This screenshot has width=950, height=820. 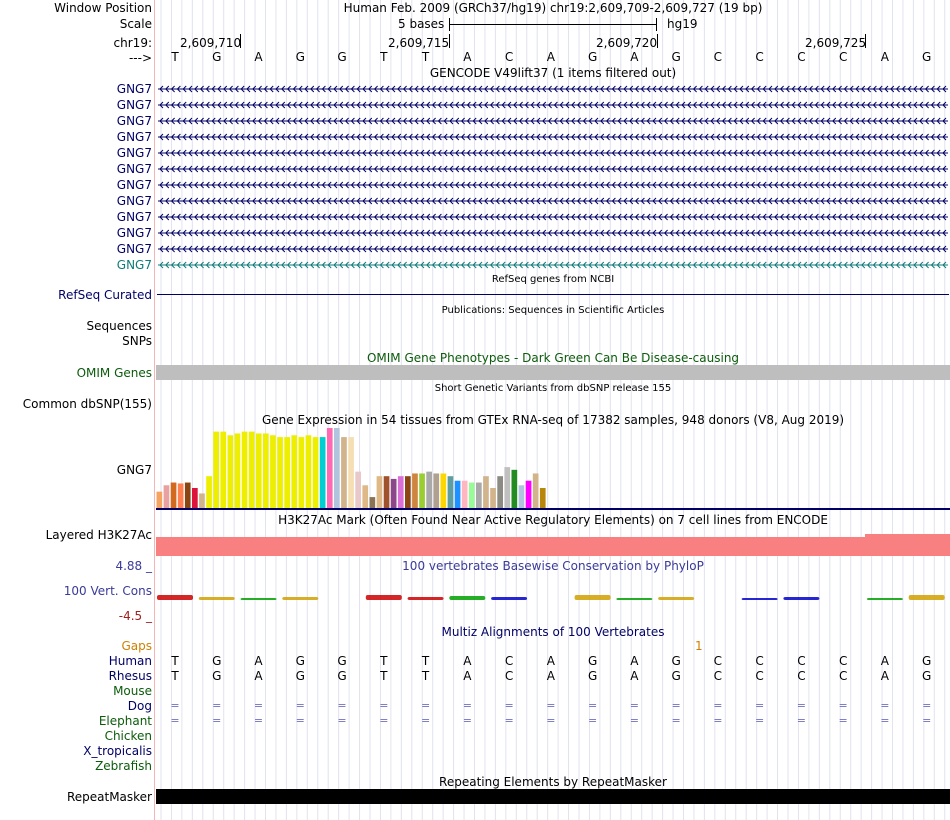 What do you see at coordinates (130, 676) in the screenshot?
I see `multiz-species-label: Rhesus` at bounding box center [130, 676].